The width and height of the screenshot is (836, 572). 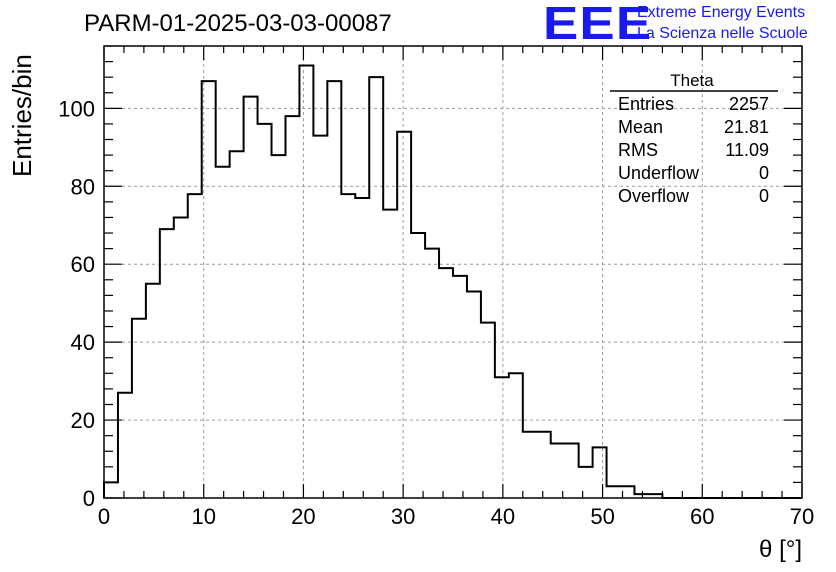 What do you see at coordinates (303, 516) in the screenshot?
I see `x-tick-label: 20` at bounding box center [303, 516].